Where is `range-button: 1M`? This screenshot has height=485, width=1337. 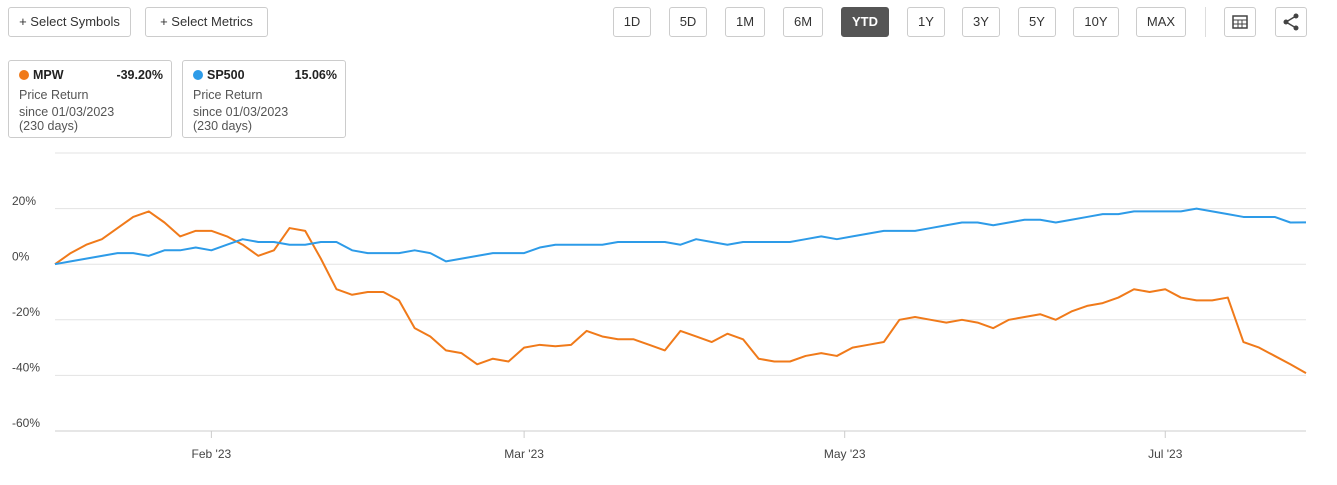 range-button: 1M is located at coordinates (745, 22).